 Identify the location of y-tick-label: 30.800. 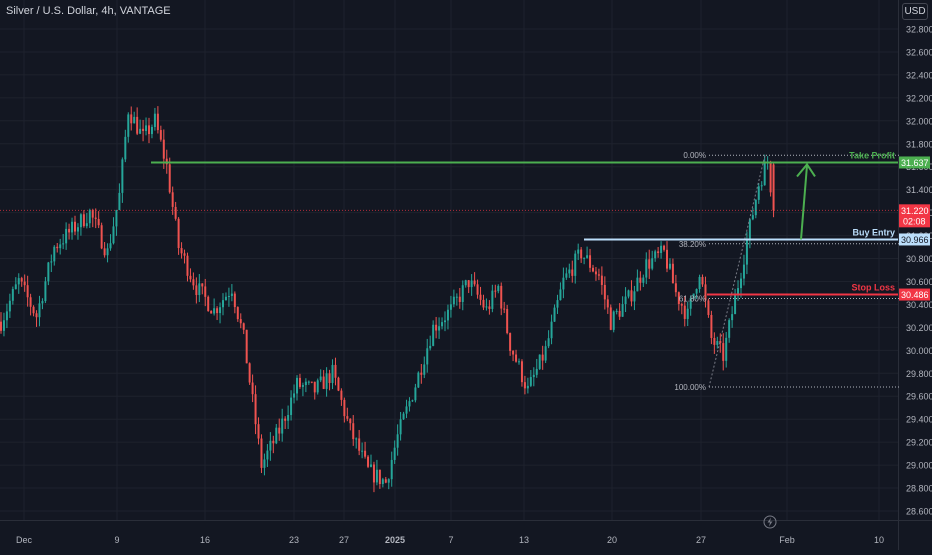
(919, 259).